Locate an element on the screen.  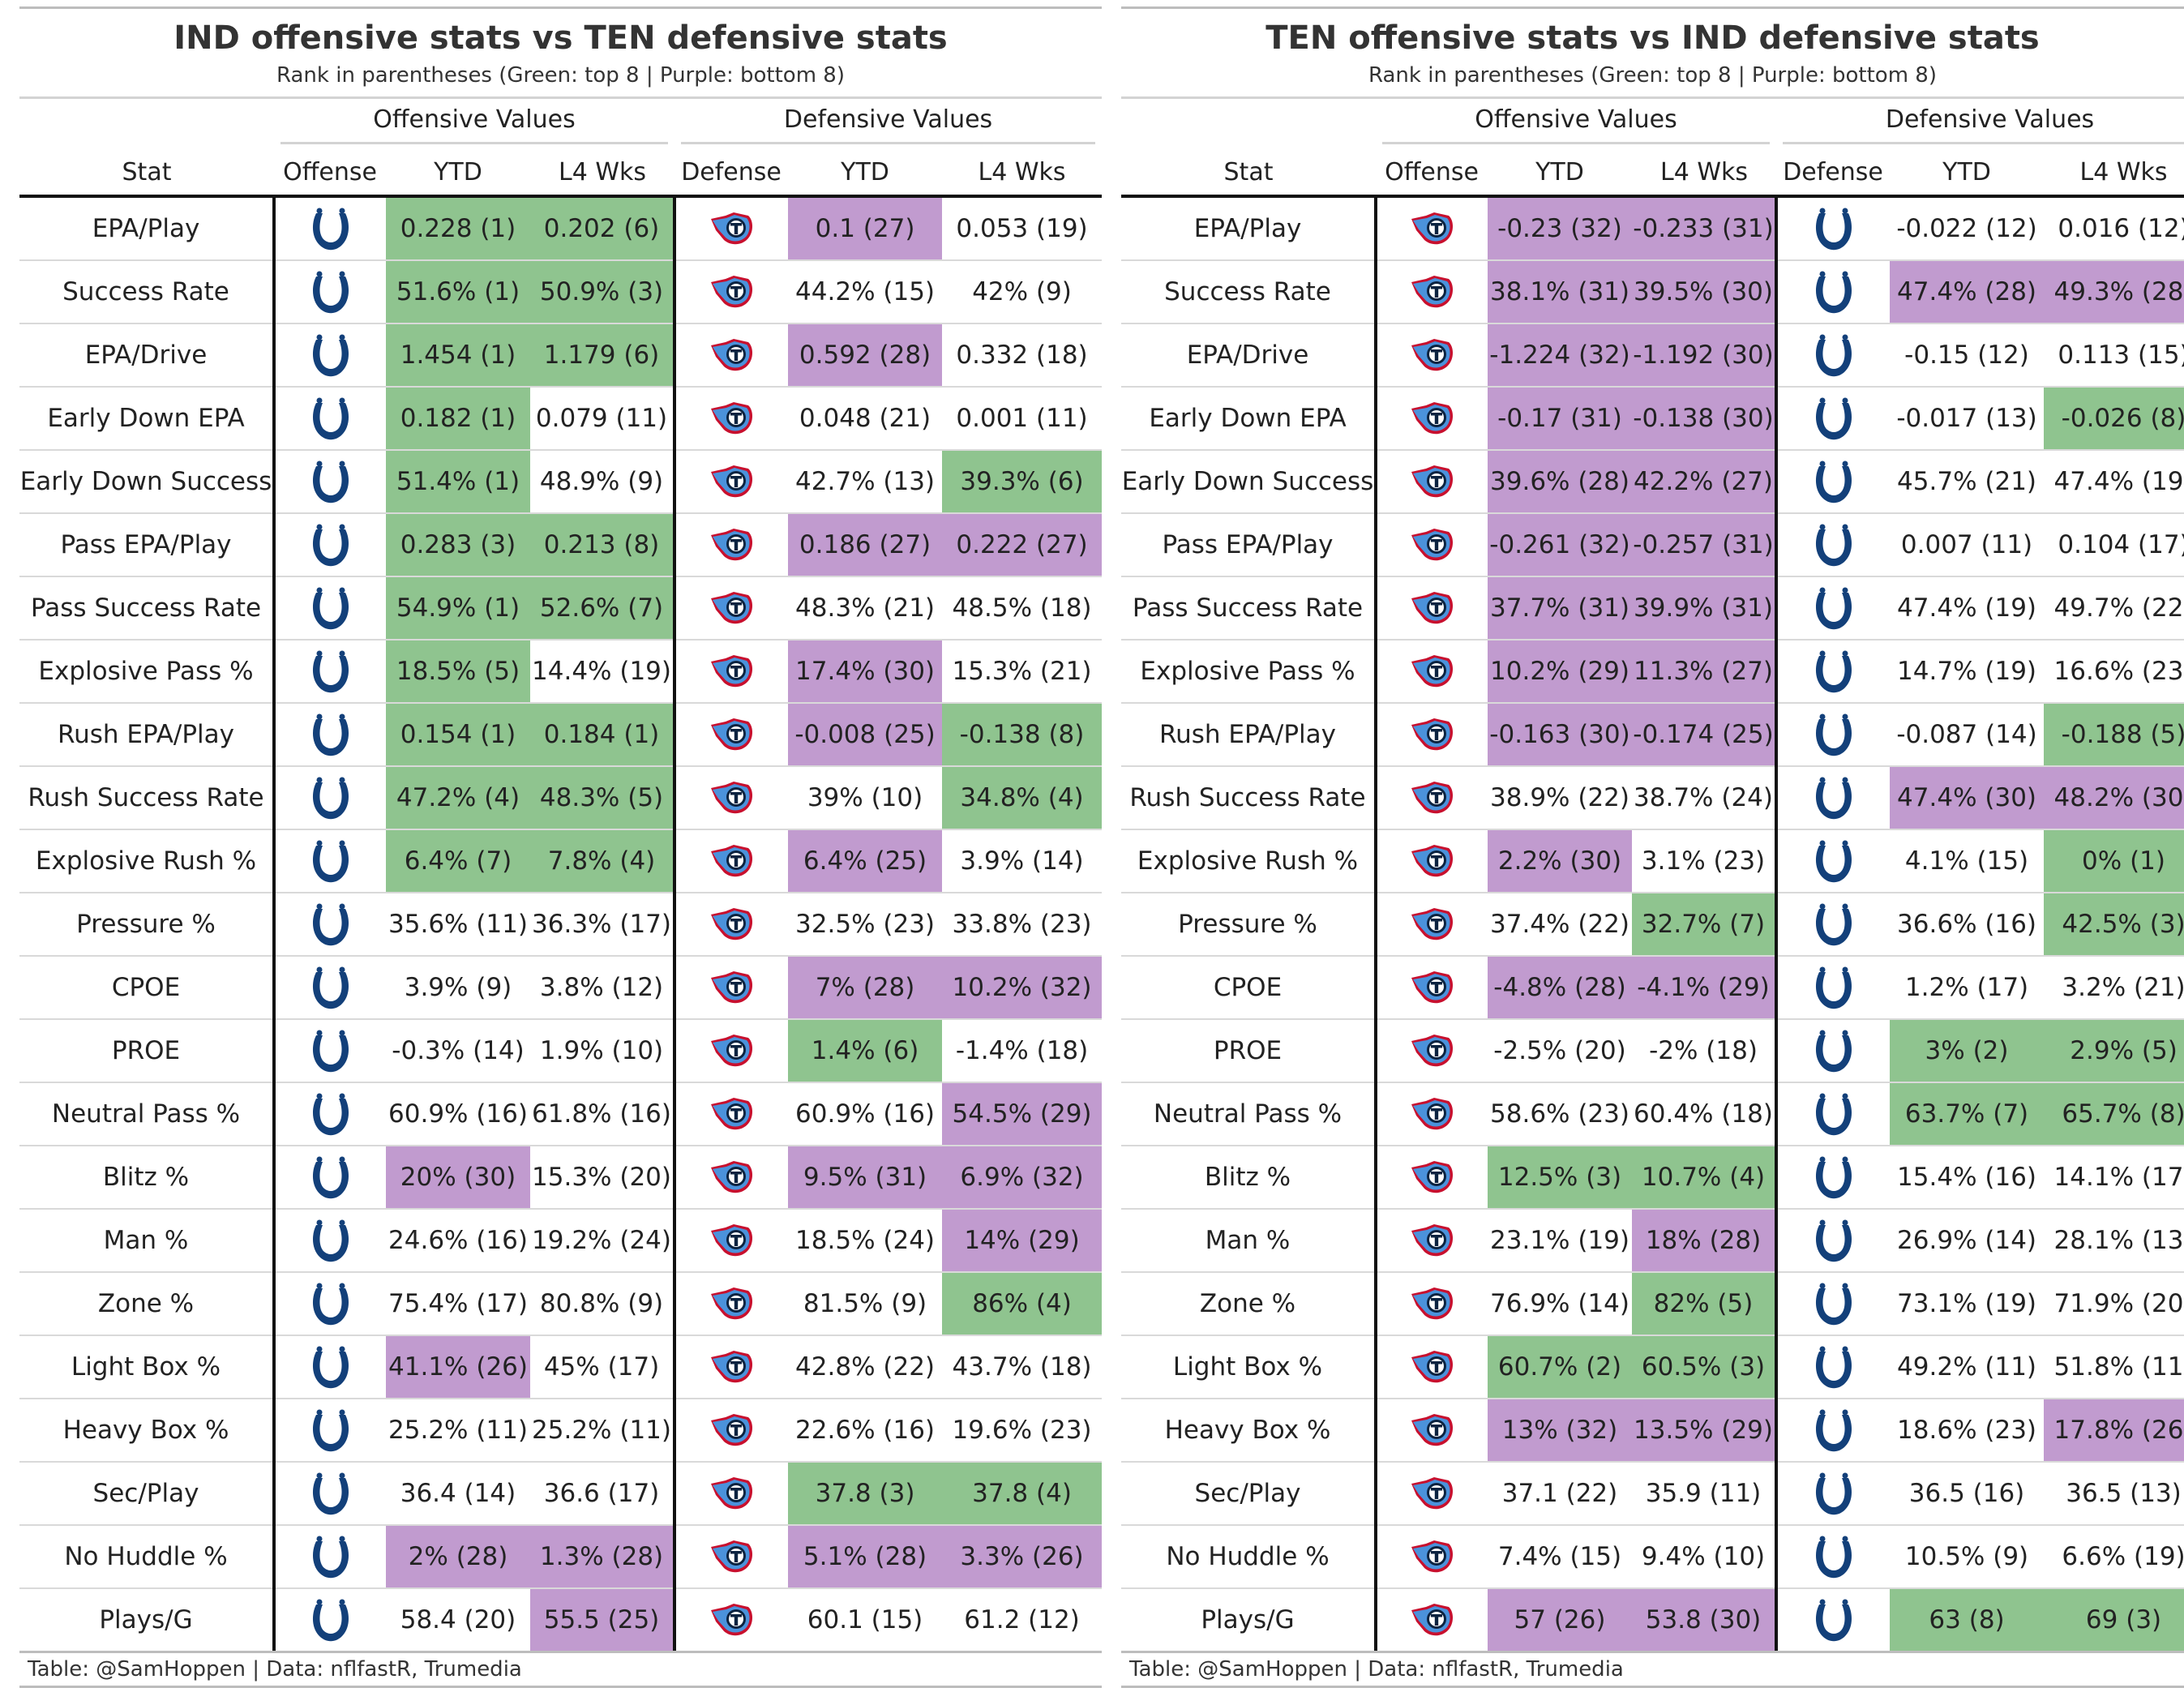
off-ytd-value: 75.4% (17) is located at coordinates (458, 1303).